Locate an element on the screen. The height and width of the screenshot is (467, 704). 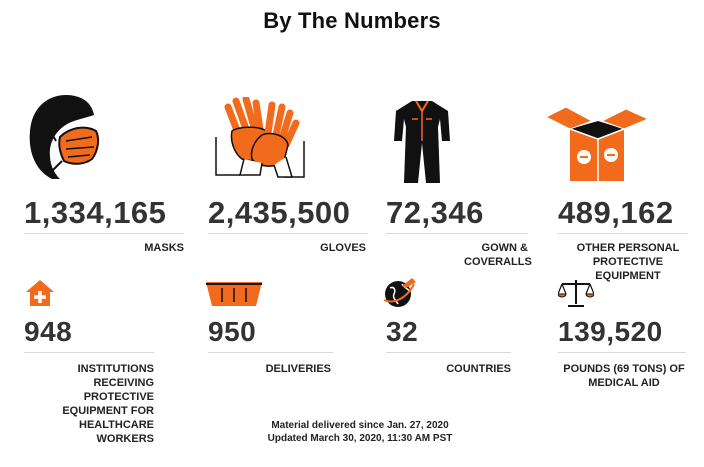
open-box-icon is located at coordinates (597, 143).